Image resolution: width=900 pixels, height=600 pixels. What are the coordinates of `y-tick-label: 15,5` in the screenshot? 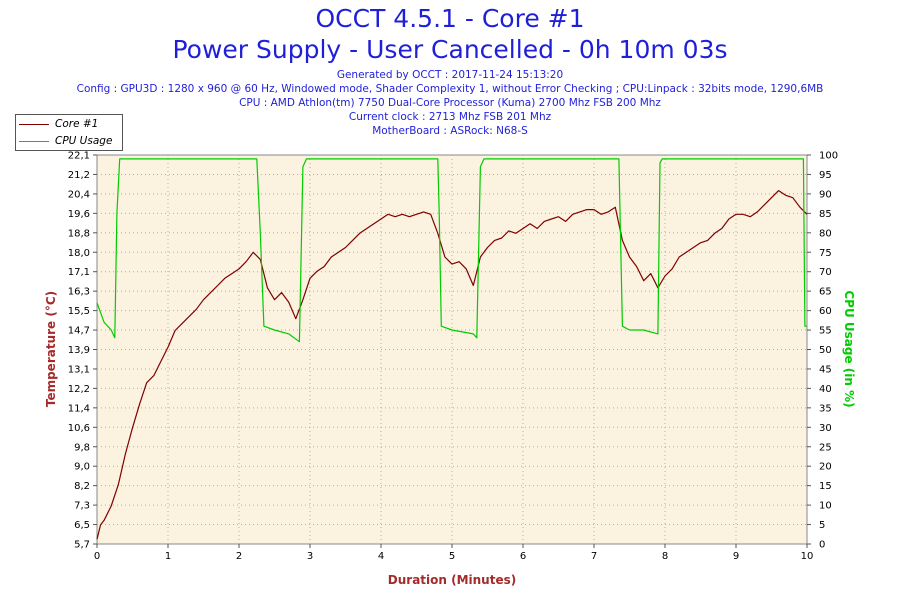 It's located at (79, 311).